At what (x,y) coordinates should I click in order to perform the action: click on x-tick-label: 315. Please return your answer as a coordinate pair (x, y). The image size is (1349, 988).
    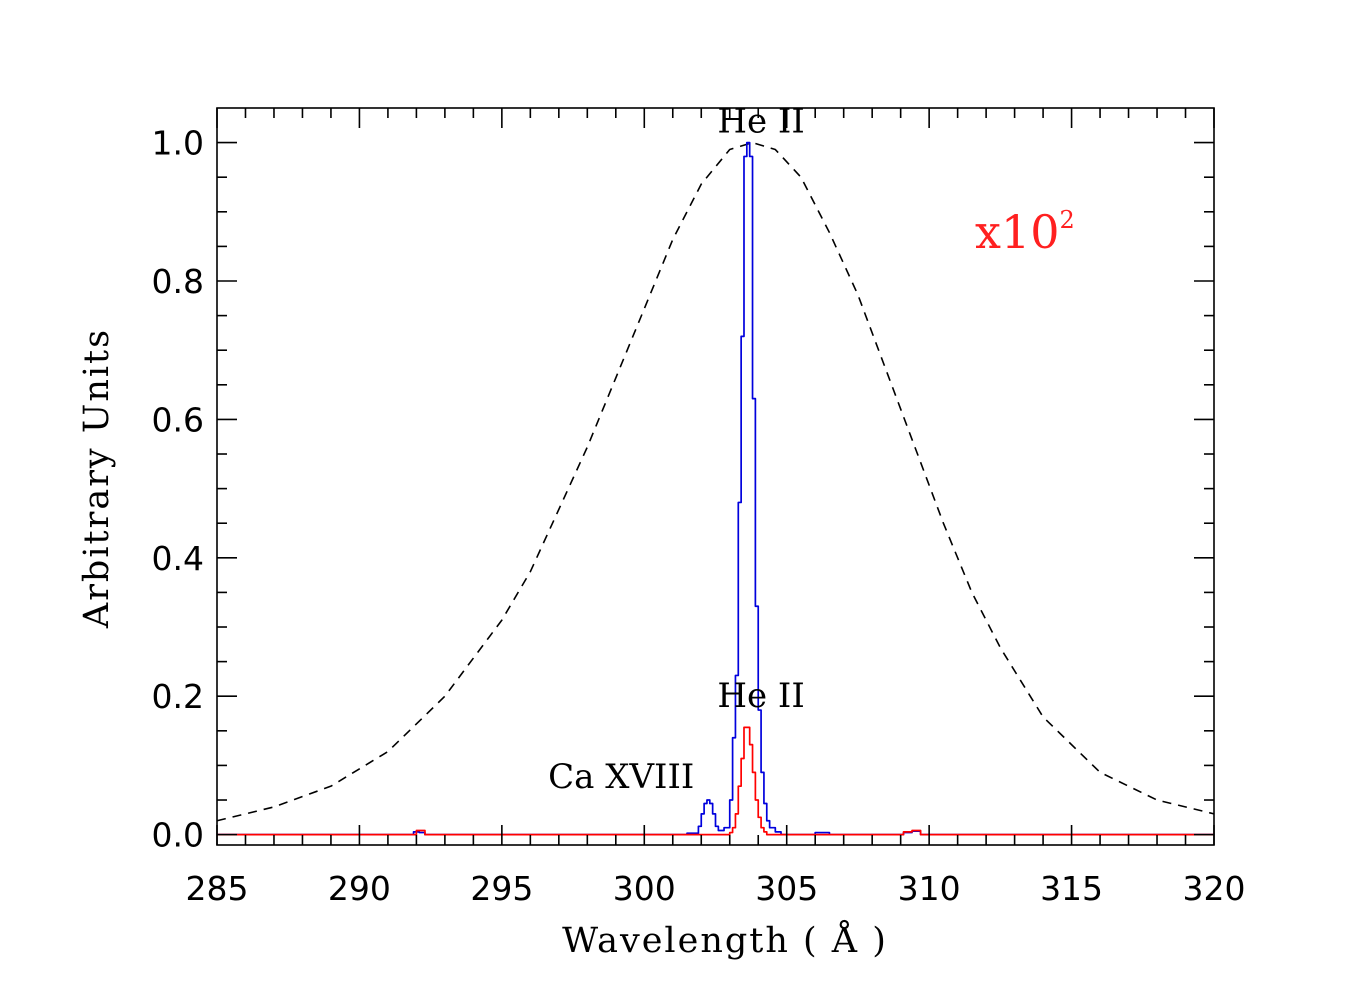
    Looking at the image, I should click on (1071, 888).